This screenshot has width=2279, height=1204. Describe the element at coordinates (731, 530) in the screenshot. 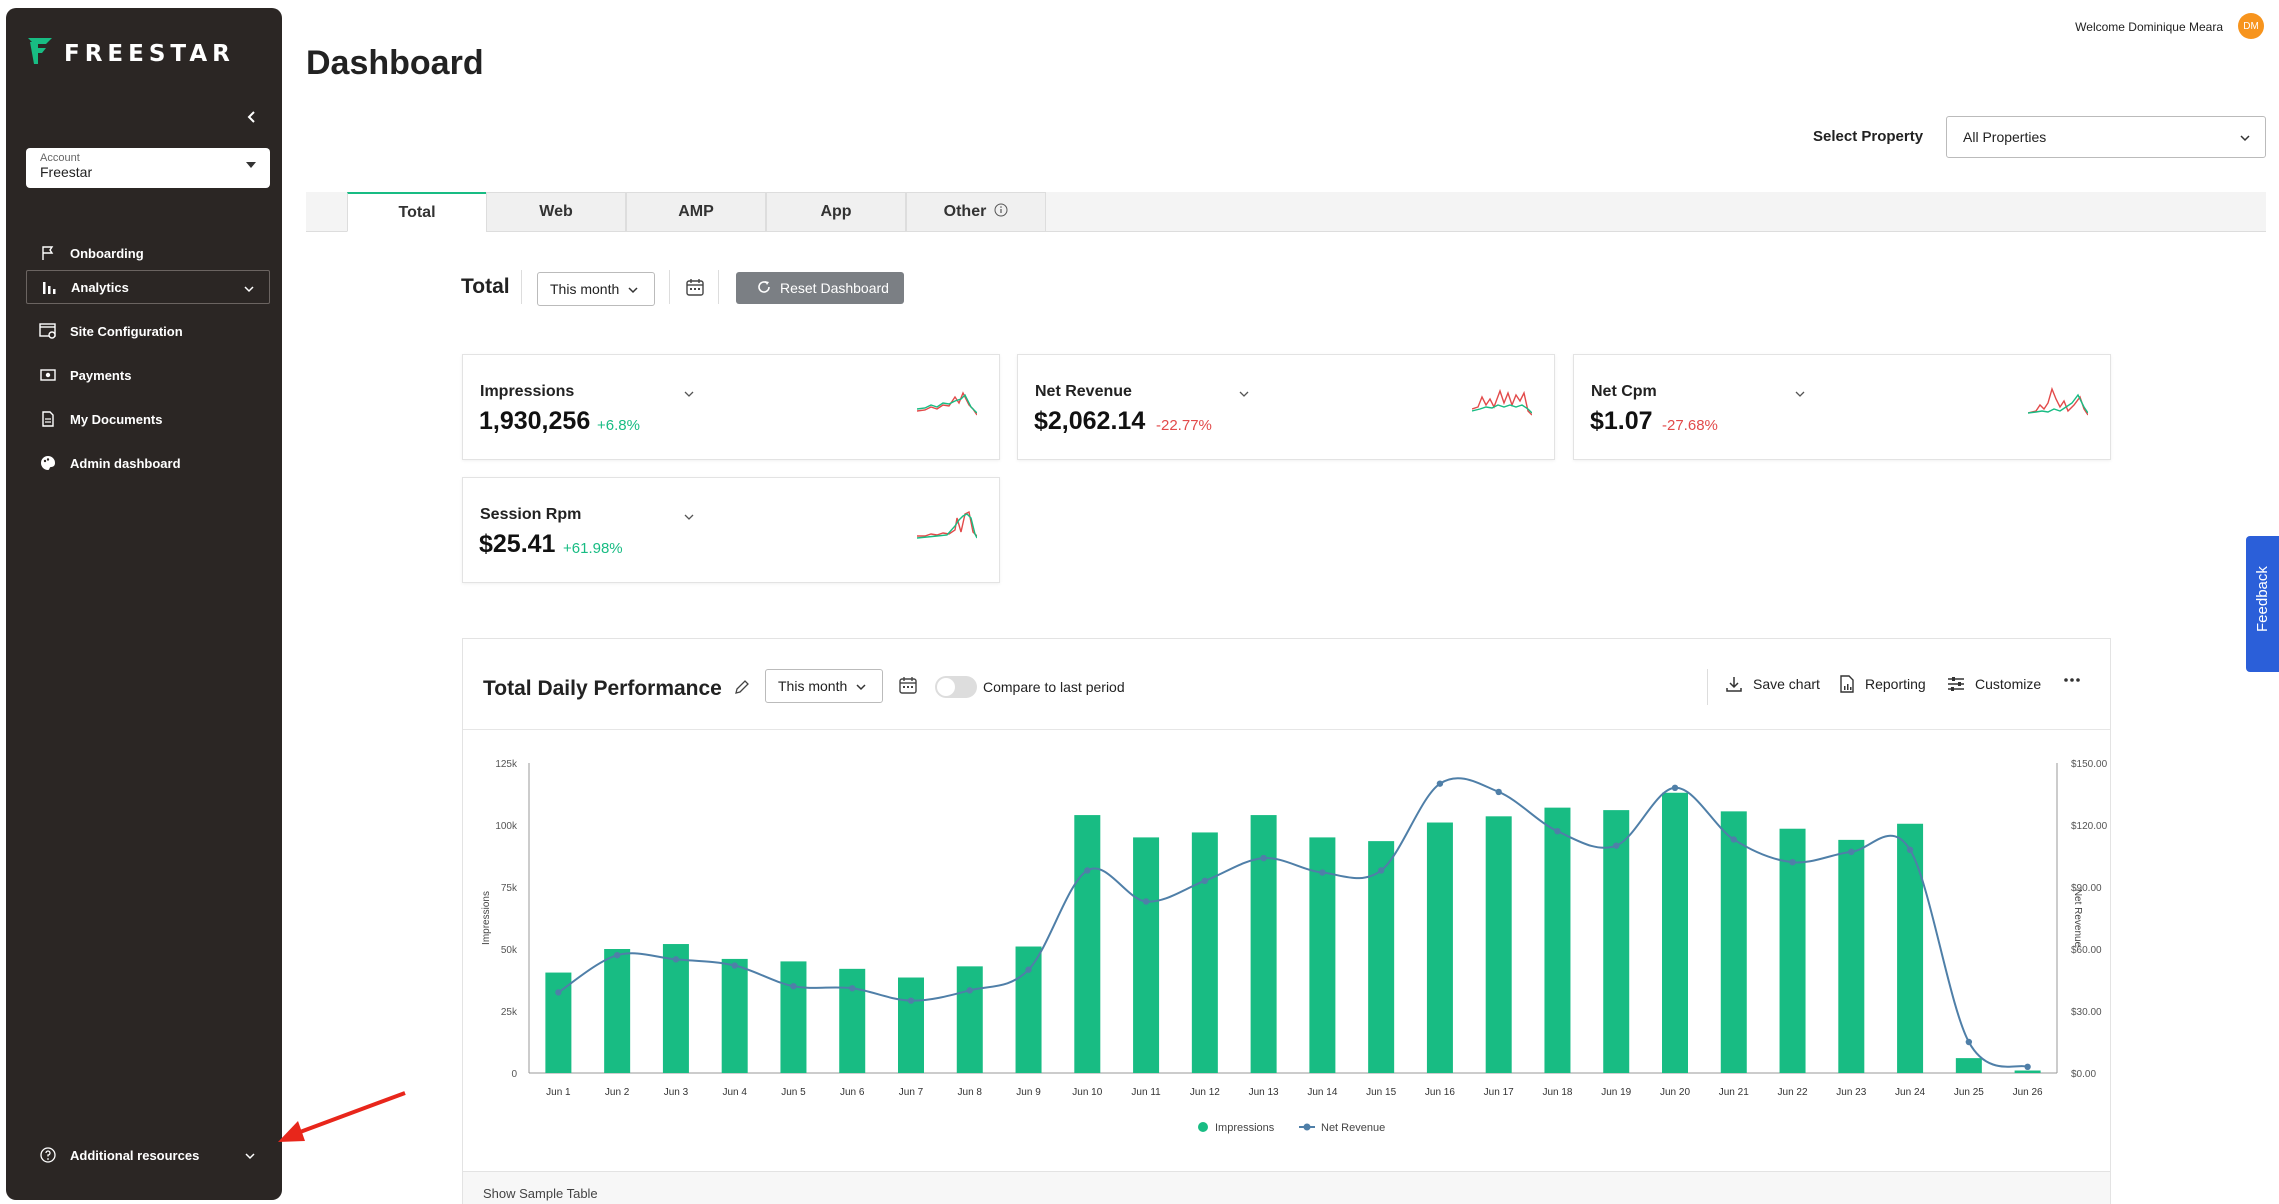

I see `kpi-card-session-rpm: Session Rpm $25.41 +61.98%` at that location.